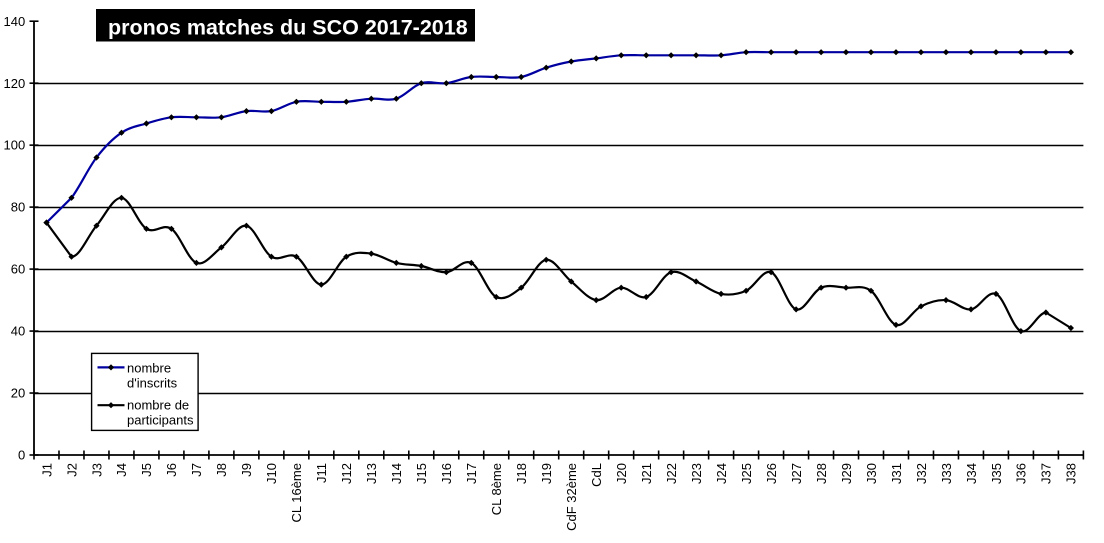 Image resolution: width=1104 pixels, height=543 pixels. What do you see at coordinates (571, 497) in the screenshot?
I see `svg-text: CdF 32ème` at bounding box center [571, 497].